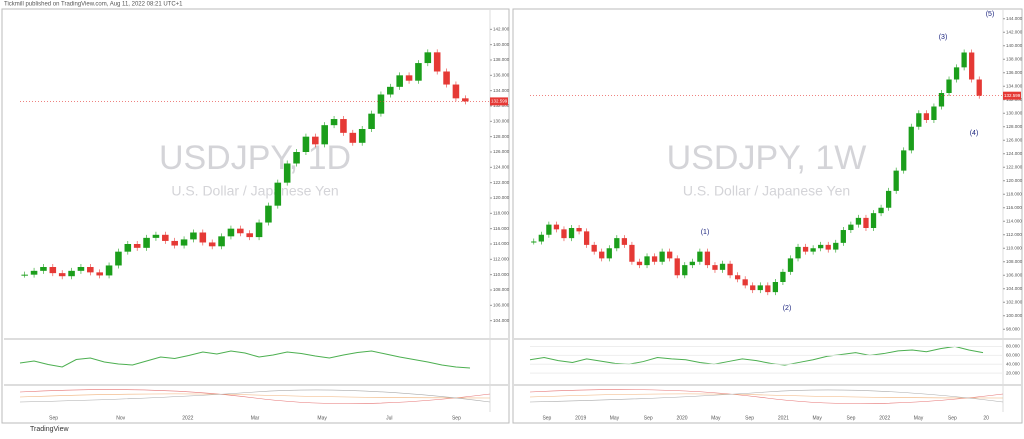  Describe the element at coordinates (1013, 372) in the screenshot. I see `rsi-tick-label: 20.000` at that location.